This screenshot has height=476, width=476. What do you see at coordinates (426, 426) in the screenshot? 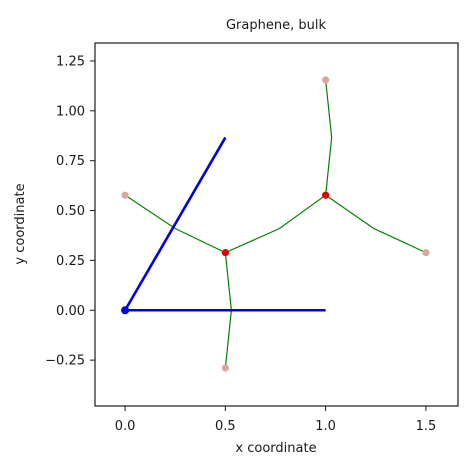
I see `x-tick-label: 1.5` at bounding box center [426, 426].